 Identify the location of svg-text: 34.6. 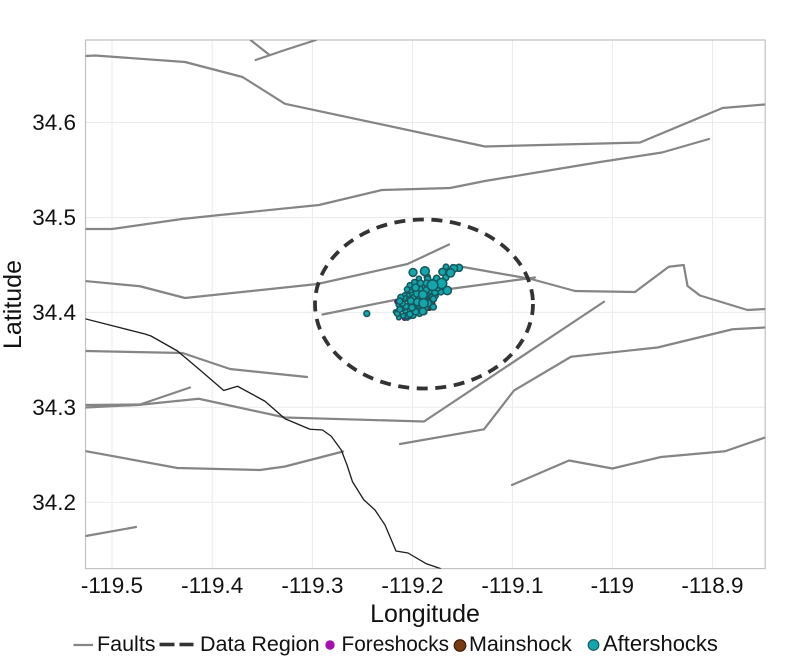
(54, 122).